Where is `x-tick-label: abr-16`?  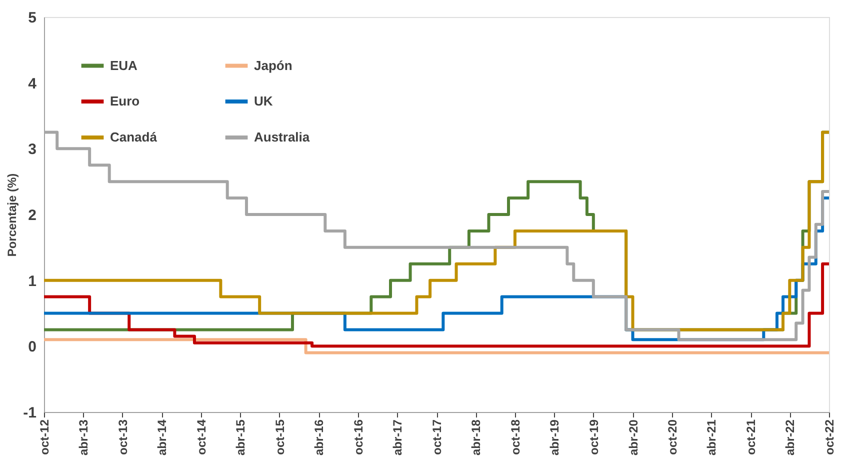
x-tick-label: abr-16 is located at coordinates (319, 437).